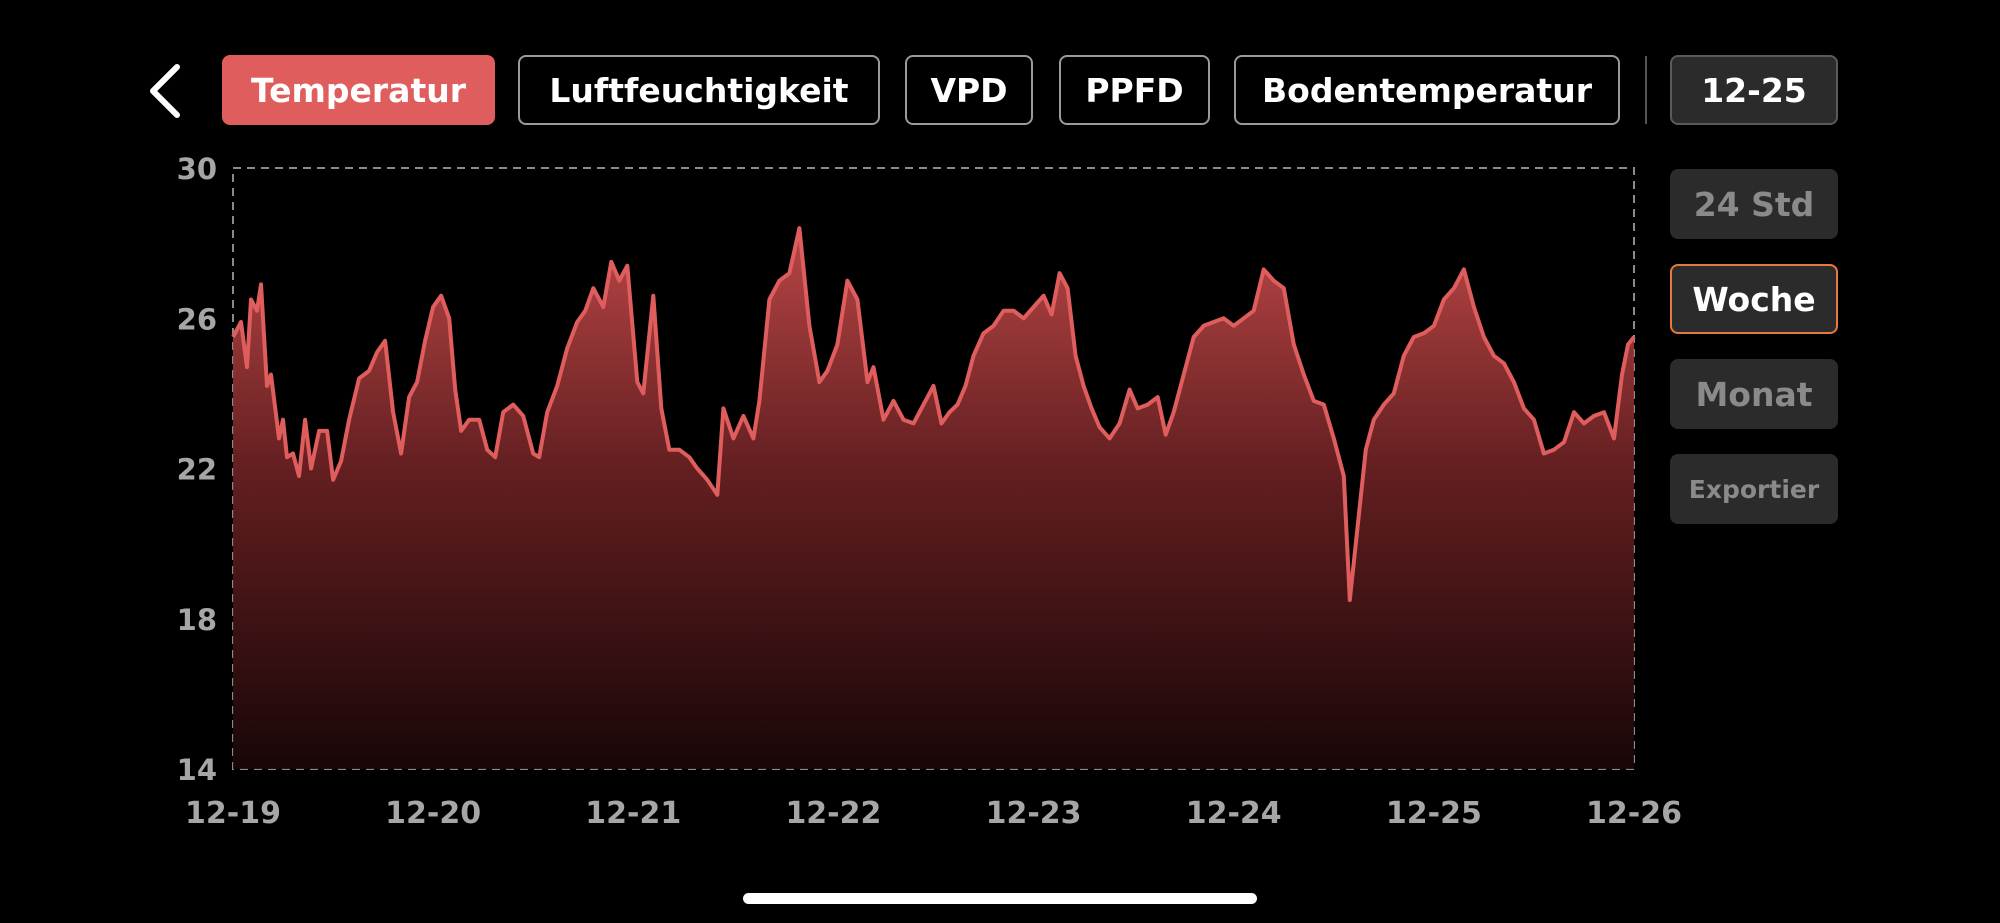 The width and height of the screenshot is (2000, 923). Describe the element at coordinates (1434, 813) in the screenshot. I see `x-tick-label: 12-25` at that location.